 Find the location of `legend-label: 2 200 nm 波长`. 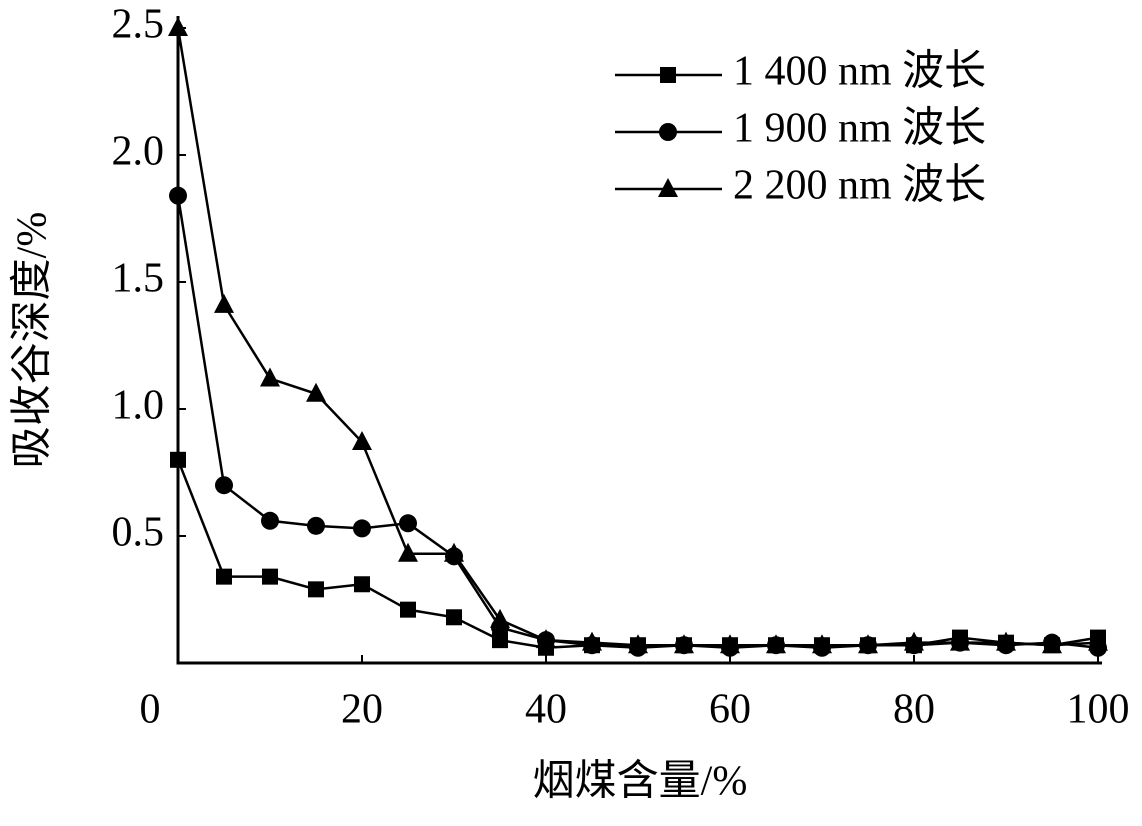

legend-label: 2 200 nm 波长 is located at coordinates (859, 186).